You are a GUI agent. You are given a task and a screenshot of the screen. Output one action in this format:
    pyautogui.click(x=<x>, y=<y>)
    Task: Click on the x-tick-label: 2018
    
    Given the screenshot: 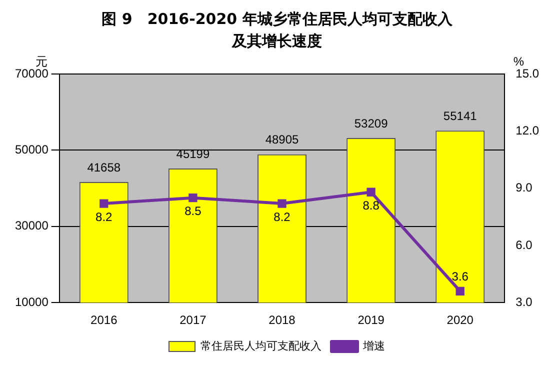 What is the action you would take?
    pyautogui.click(x=282, y=320)
    